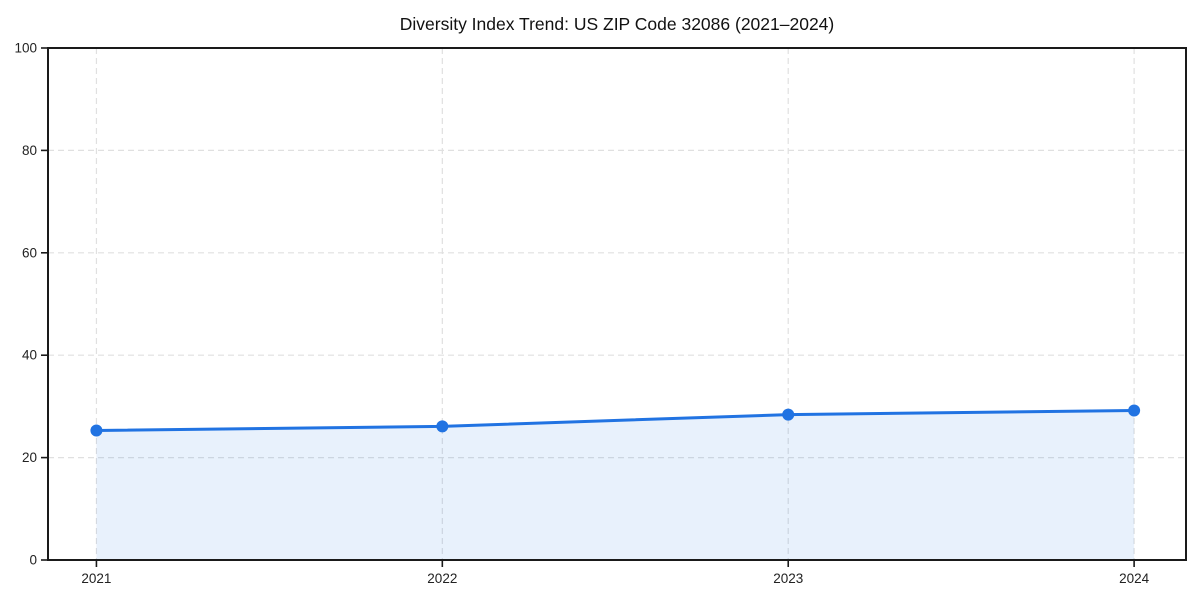  I want to click on line-series, so click(615, 420).